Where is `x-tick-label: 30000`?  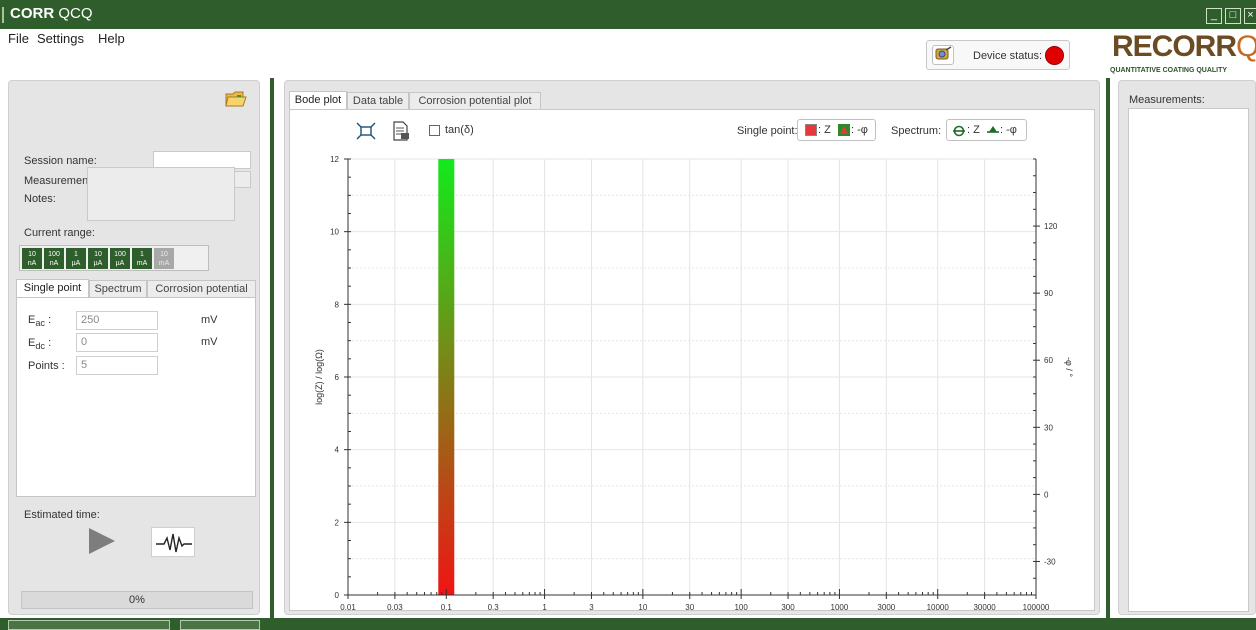
x-tick-label: 30000 is located at coordinates (984, 607).